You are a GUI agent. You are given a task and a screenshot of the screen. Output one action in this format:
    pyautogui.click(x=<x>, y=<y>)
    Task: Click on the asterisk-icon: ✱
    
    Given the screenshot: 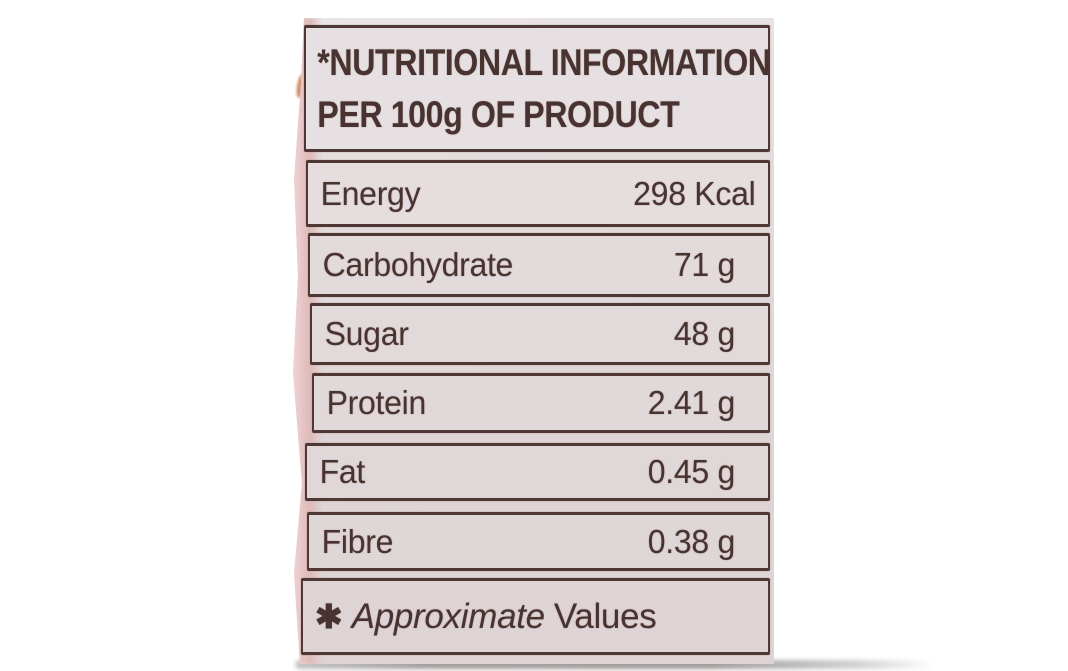 What is the action you would take?
    pyautogui.click(x=329, y=616)
    